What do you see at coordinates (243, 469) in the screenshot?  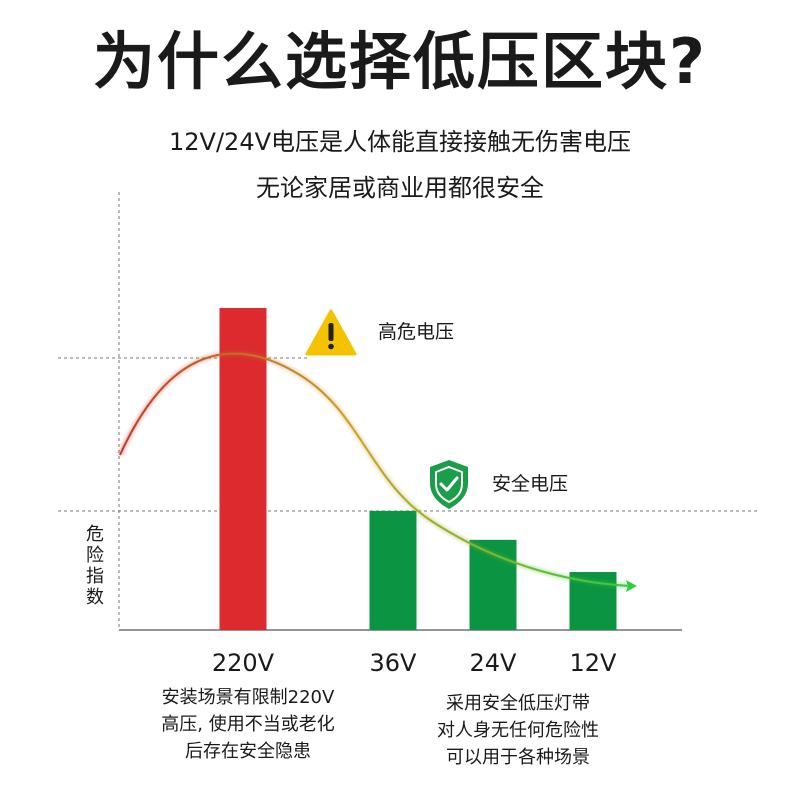 I see `bar-220v` at bounding box center [243, 469].